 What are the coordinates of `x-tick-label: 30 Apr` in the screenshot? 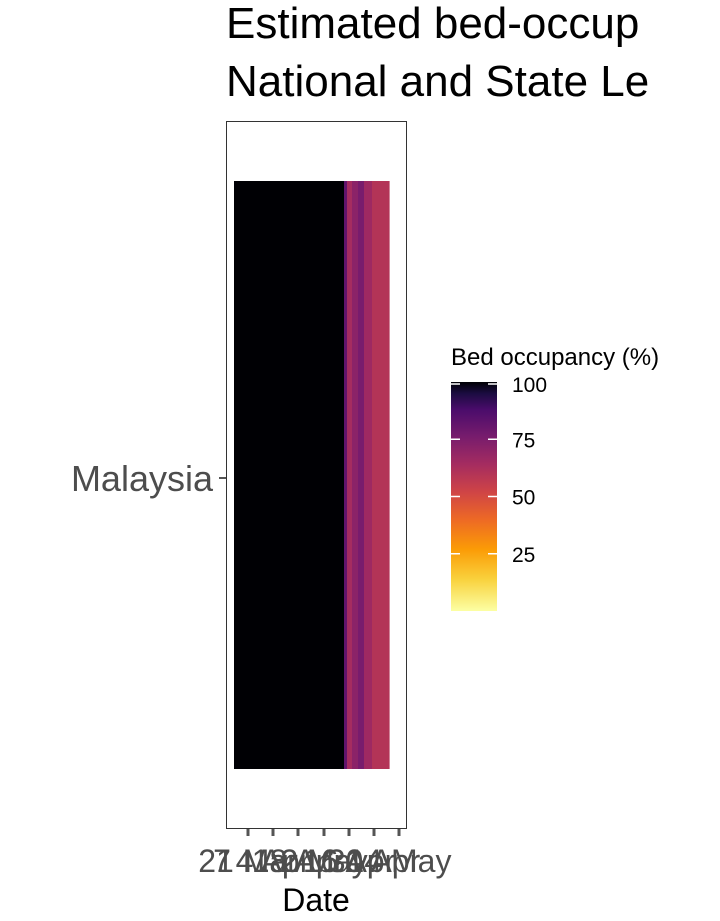 It's located at (374, 861).